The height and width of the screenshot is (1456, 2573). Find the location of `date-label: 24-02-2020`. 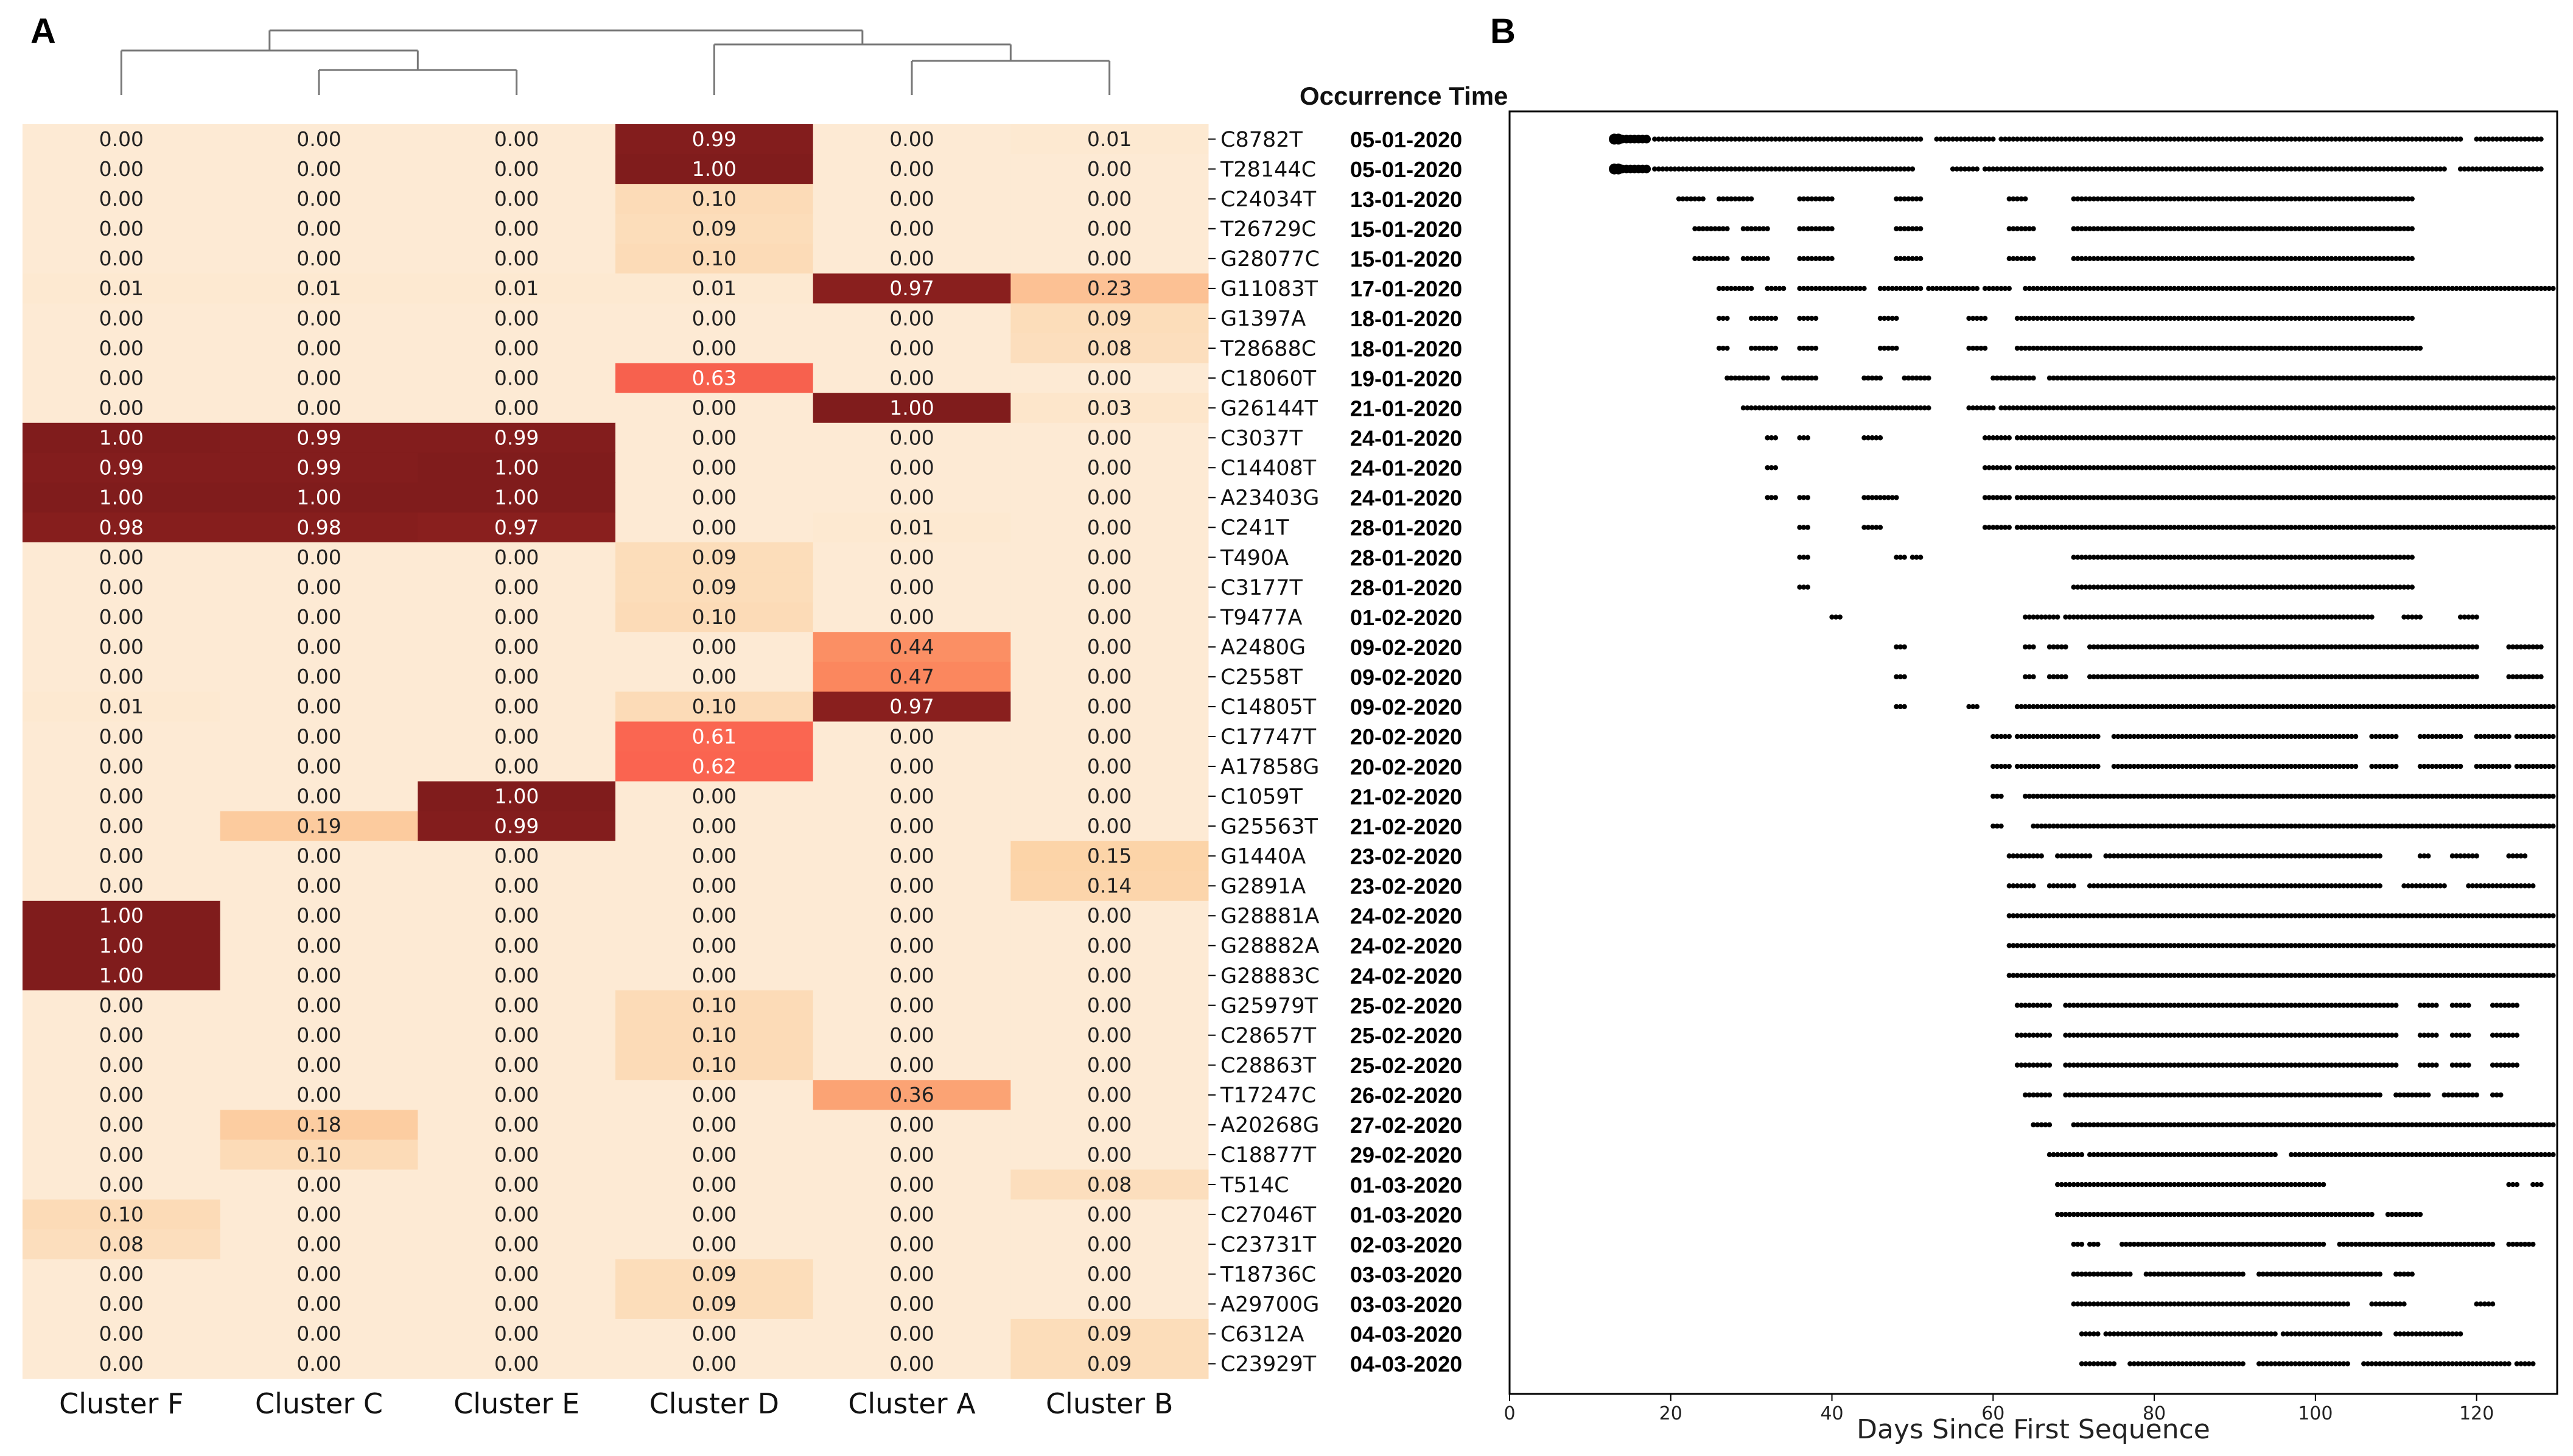

date-label: 24-02-2020 is located at coordinates (1406, 916).